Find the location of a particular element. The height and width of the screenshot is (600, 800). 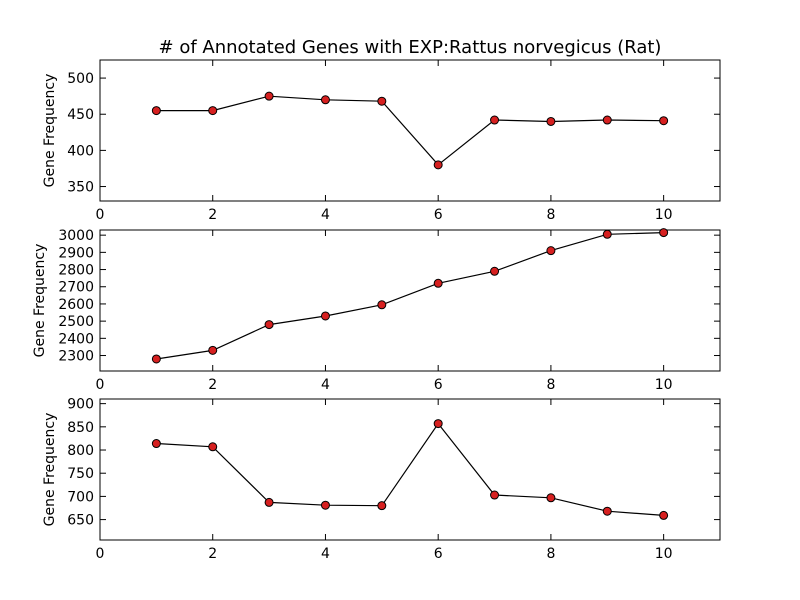

y-tick-label: 700 is located at coordinates (80, 497).